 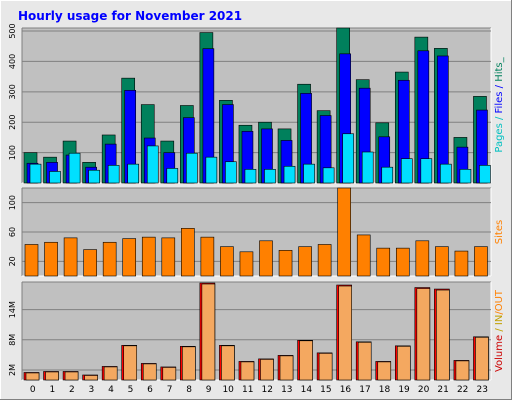 I want to click on x-tick-label: 10, so click(x=228, y=390).